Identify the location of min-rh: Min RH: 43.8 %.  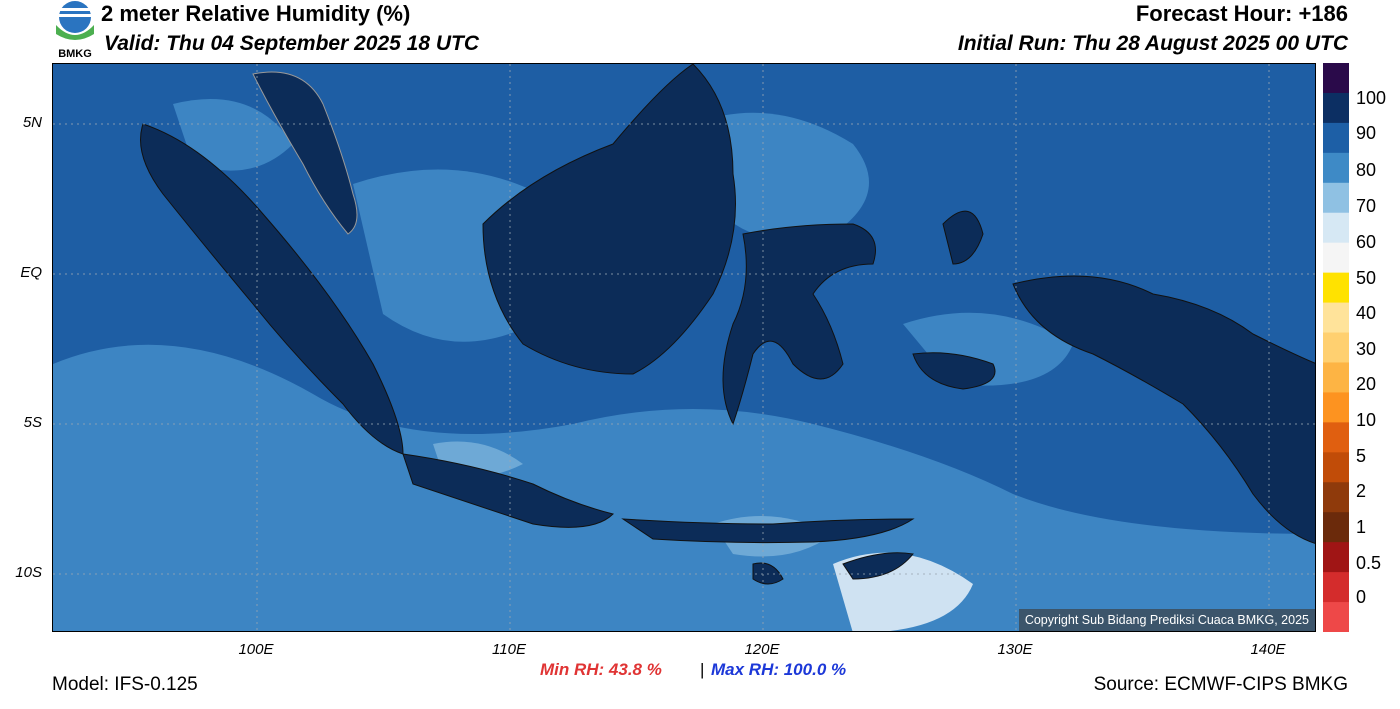
(601, 669).